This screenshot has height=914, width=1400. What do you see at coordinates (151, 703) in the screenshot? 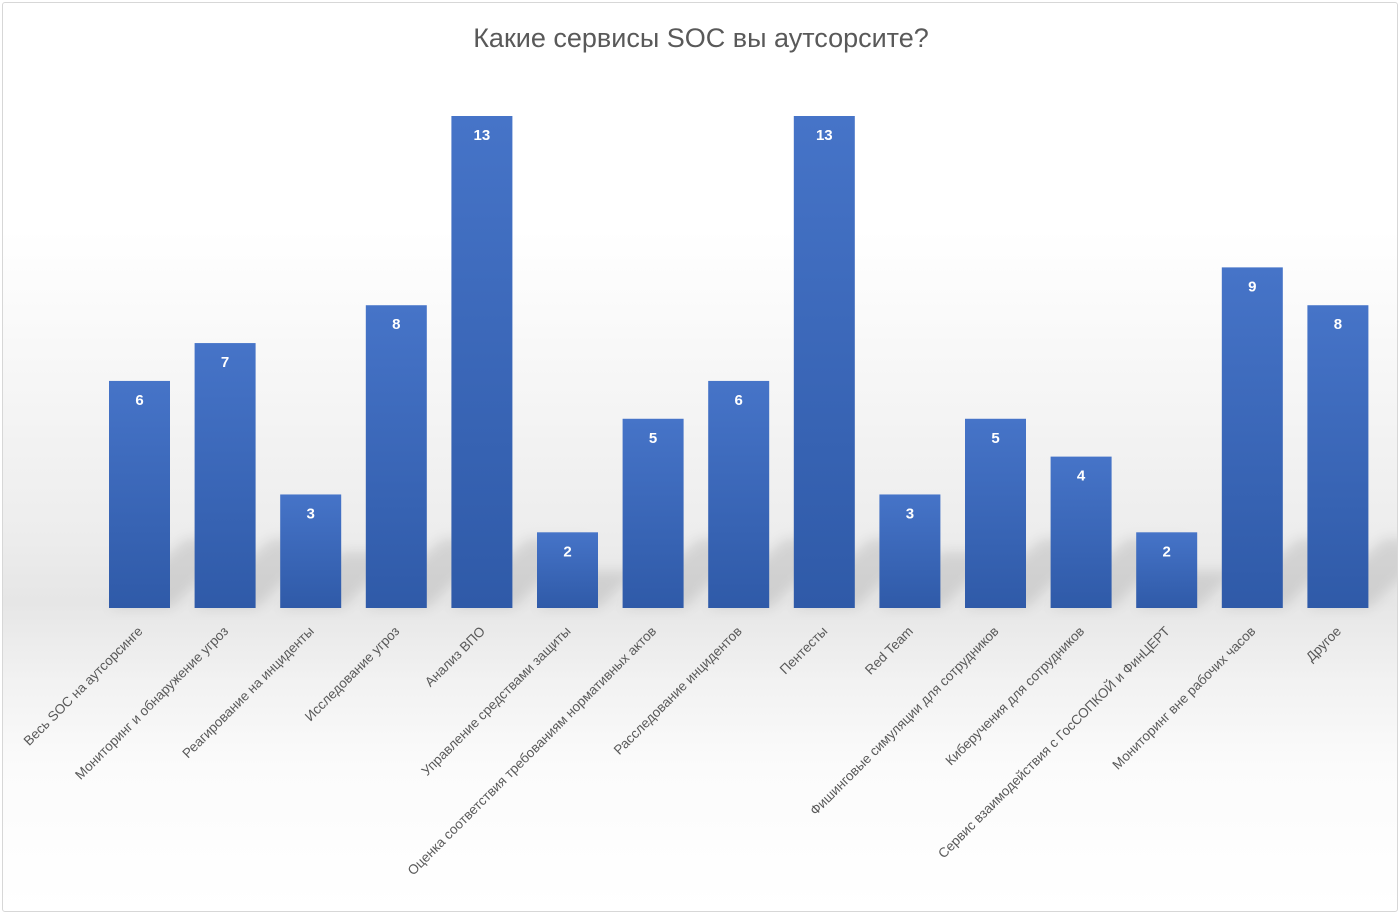
I see `category-tick-label: Мониторинг и обнаружение угроз` at bounding box center [151, 703].